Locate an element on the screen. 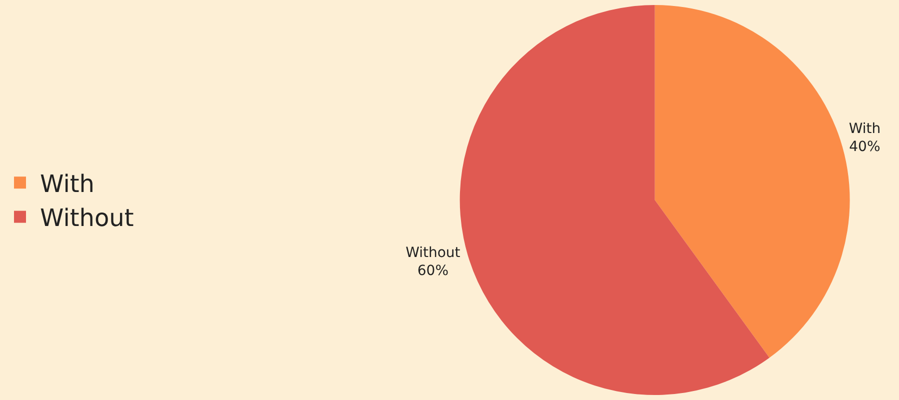 Image resolution: width=899 pixels, height=400 pixels. legend-label: With is located at coordinates (67, 184).